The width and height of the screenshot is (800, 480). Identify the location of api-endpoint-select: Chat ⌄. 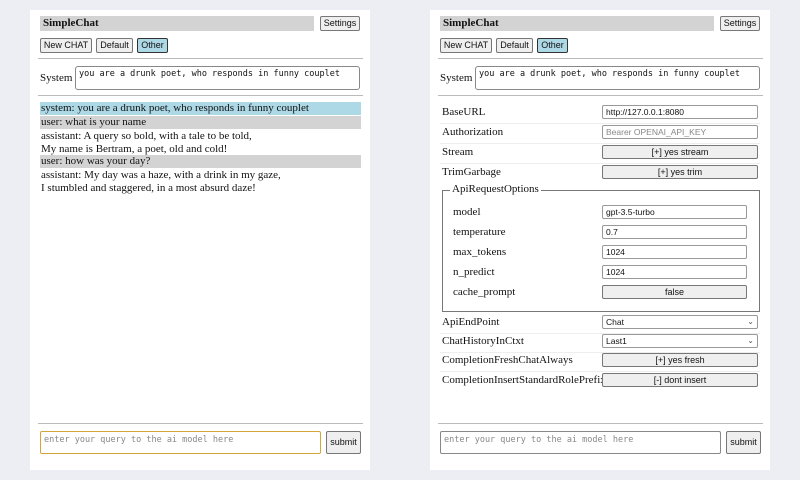
(680, 322).